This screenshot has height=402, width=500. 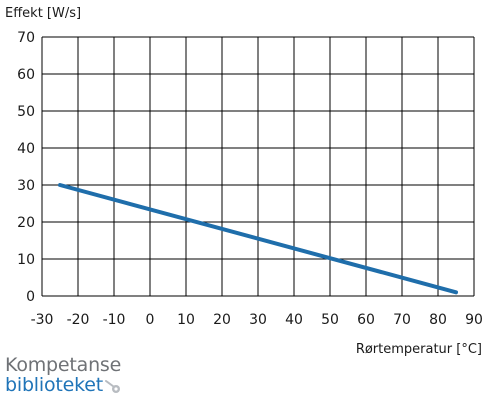 What do you see at coordinates (42, 320) in the screenshot?
I see `x-tick-label: -30` at bounding box center [42, 320].